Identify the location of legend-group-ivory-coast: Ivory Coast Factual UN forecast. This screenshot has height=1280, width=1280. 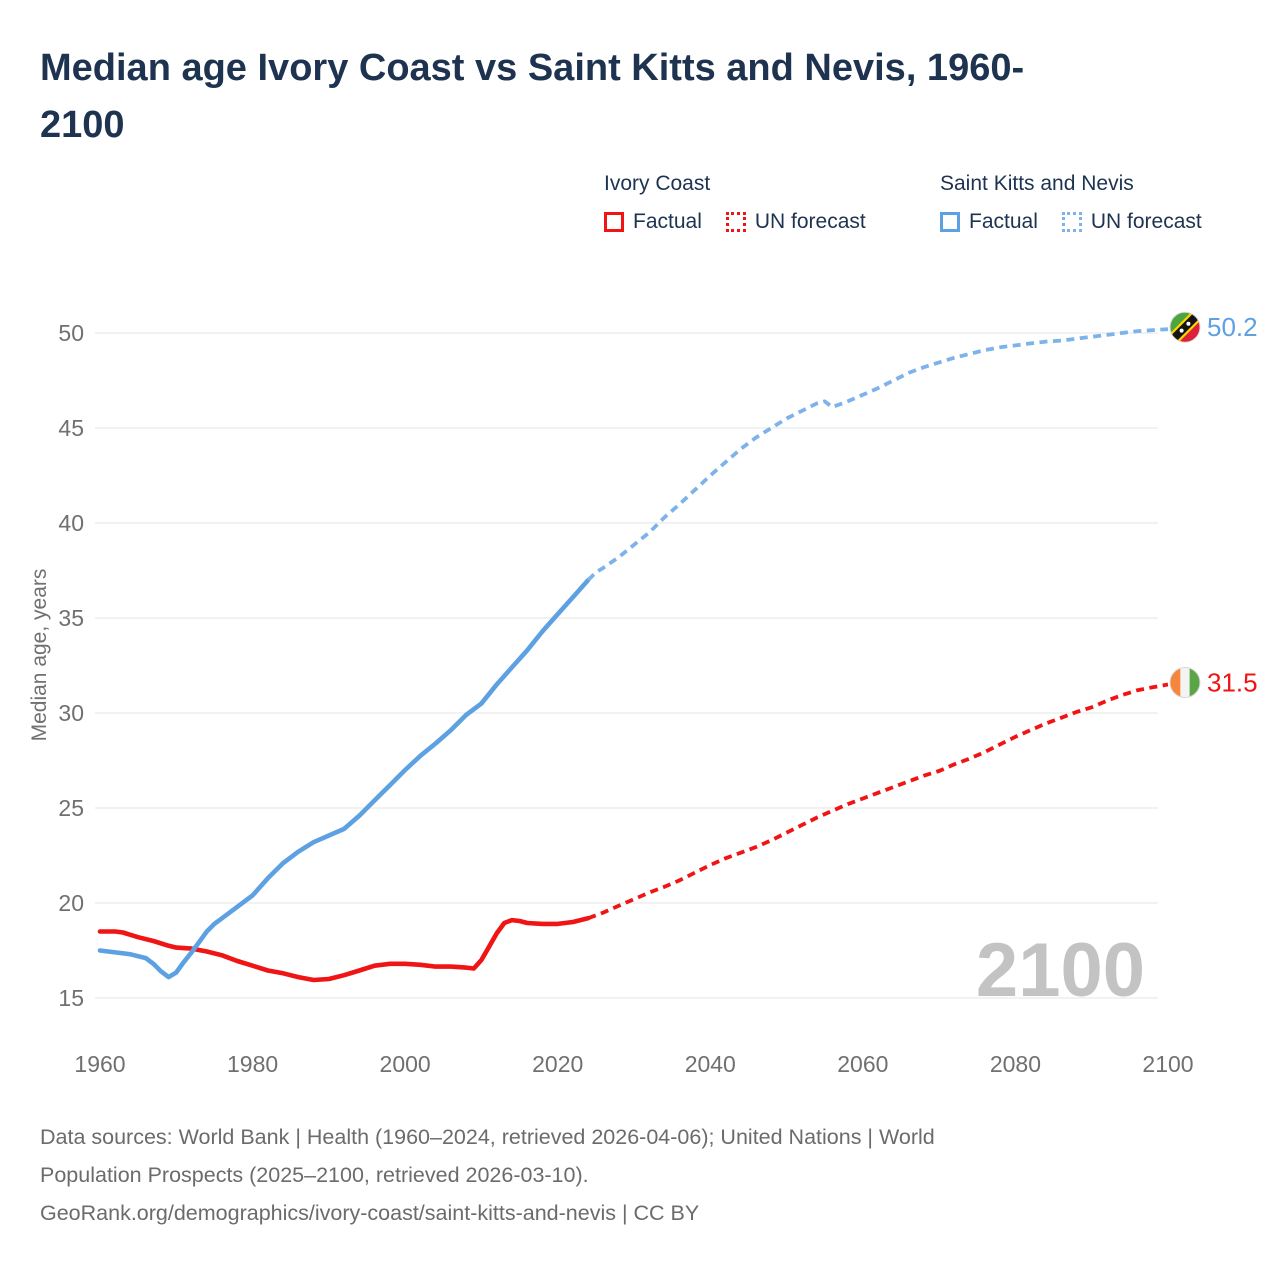
(735, 203).